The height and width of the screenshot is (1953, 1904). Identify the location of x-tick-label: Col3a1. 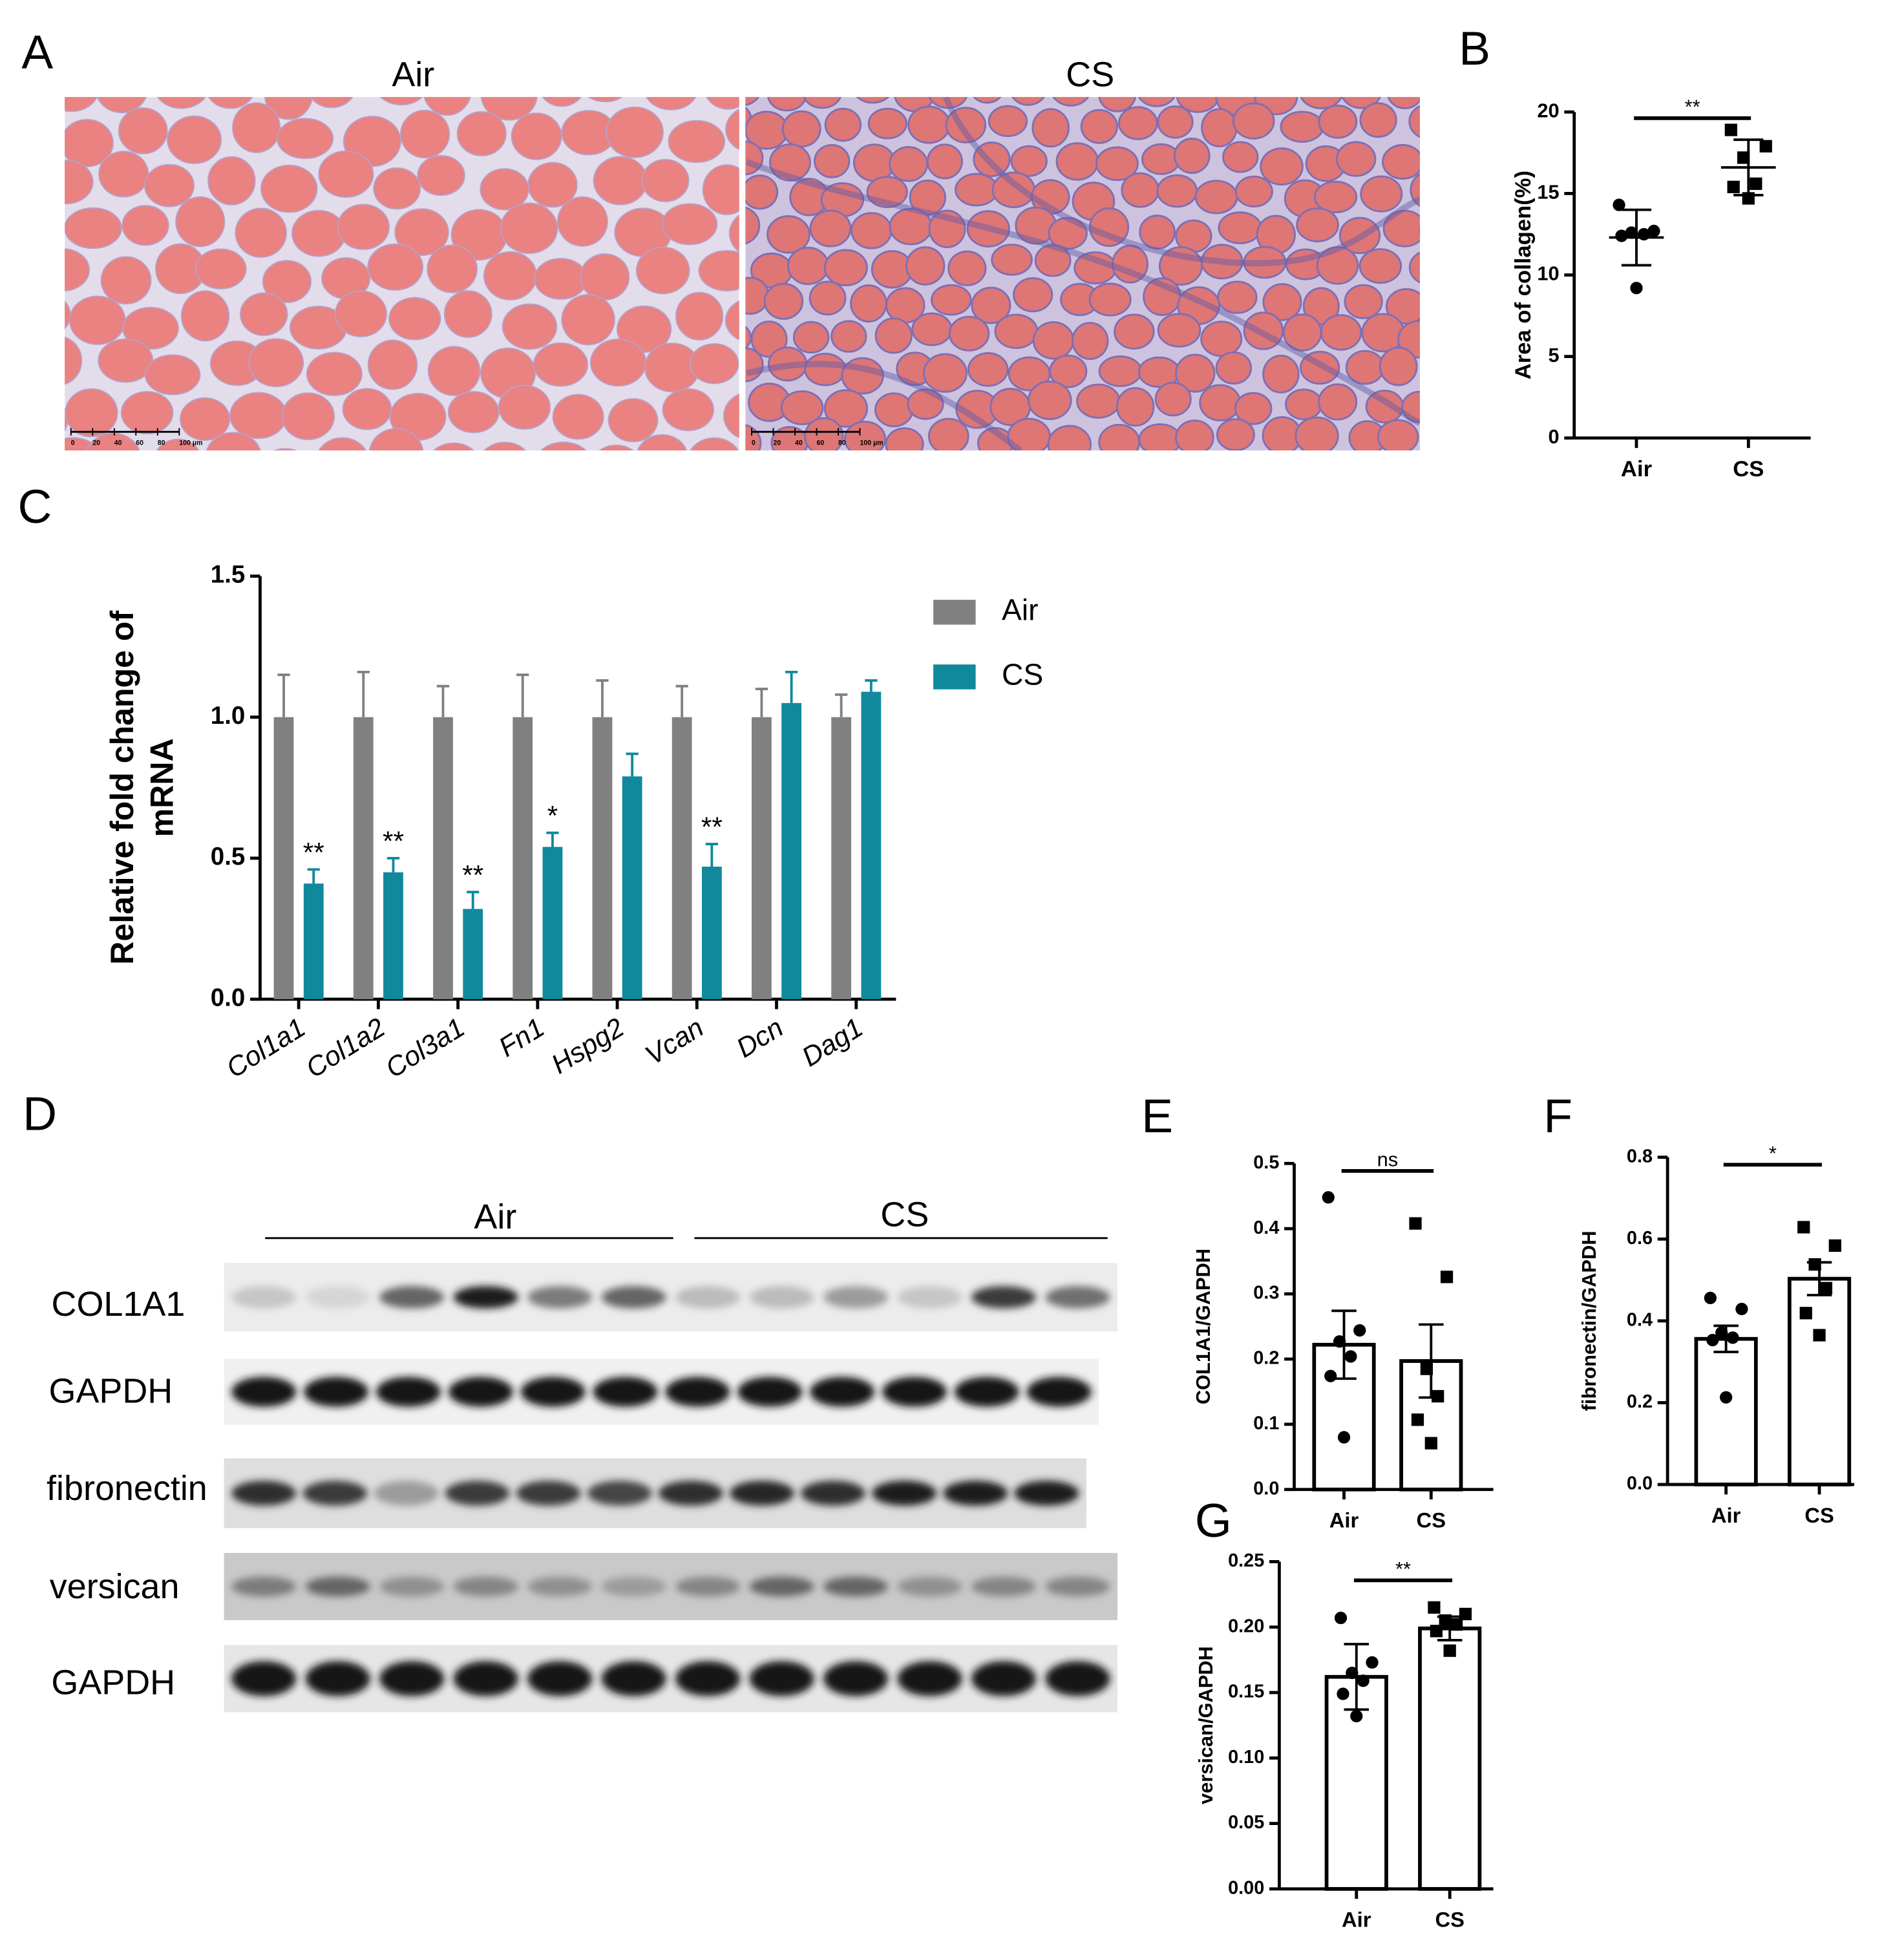
(425, 1048).